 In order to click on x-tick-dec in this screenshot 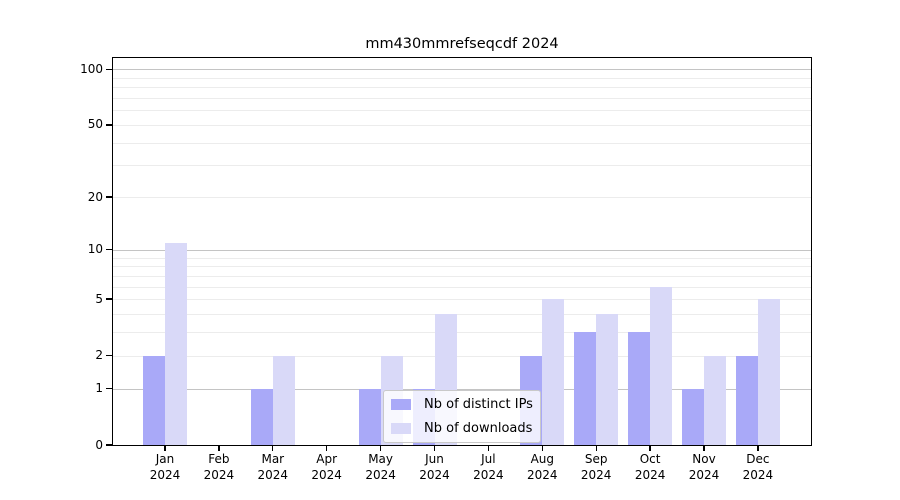, I will do `click(758, 448)`.